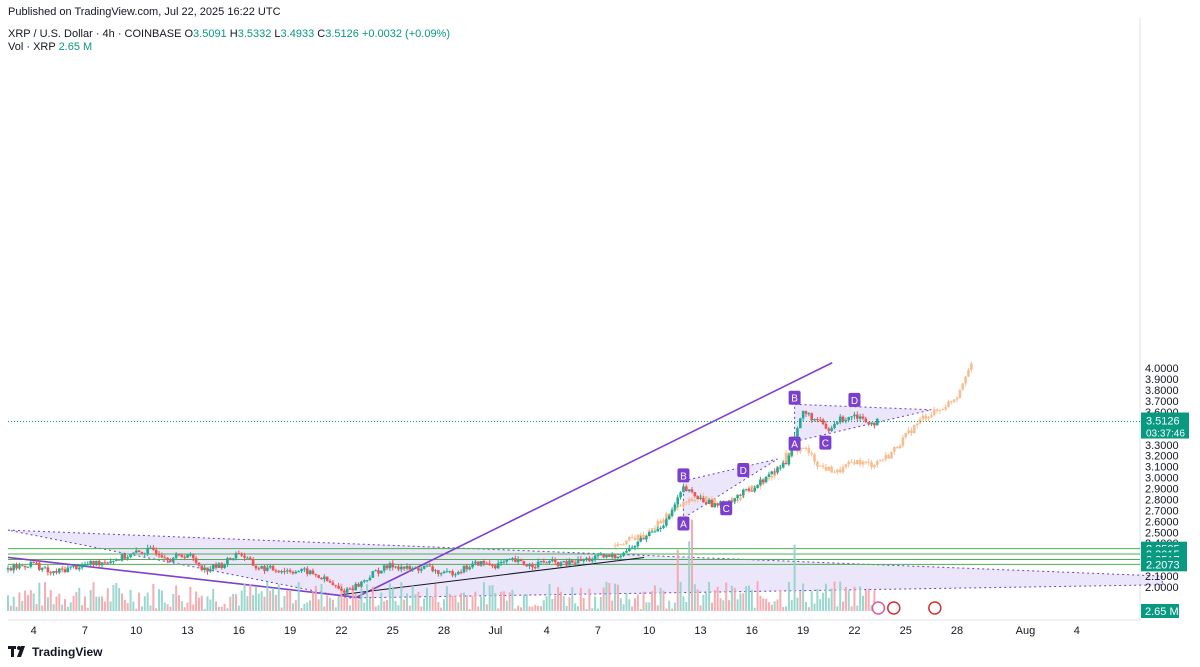 Image resolution: width=1200 pixels, height=667 pixels. Describe the element at coordinates (935, 608) in the screenshot. I see `event-icon` at that location.